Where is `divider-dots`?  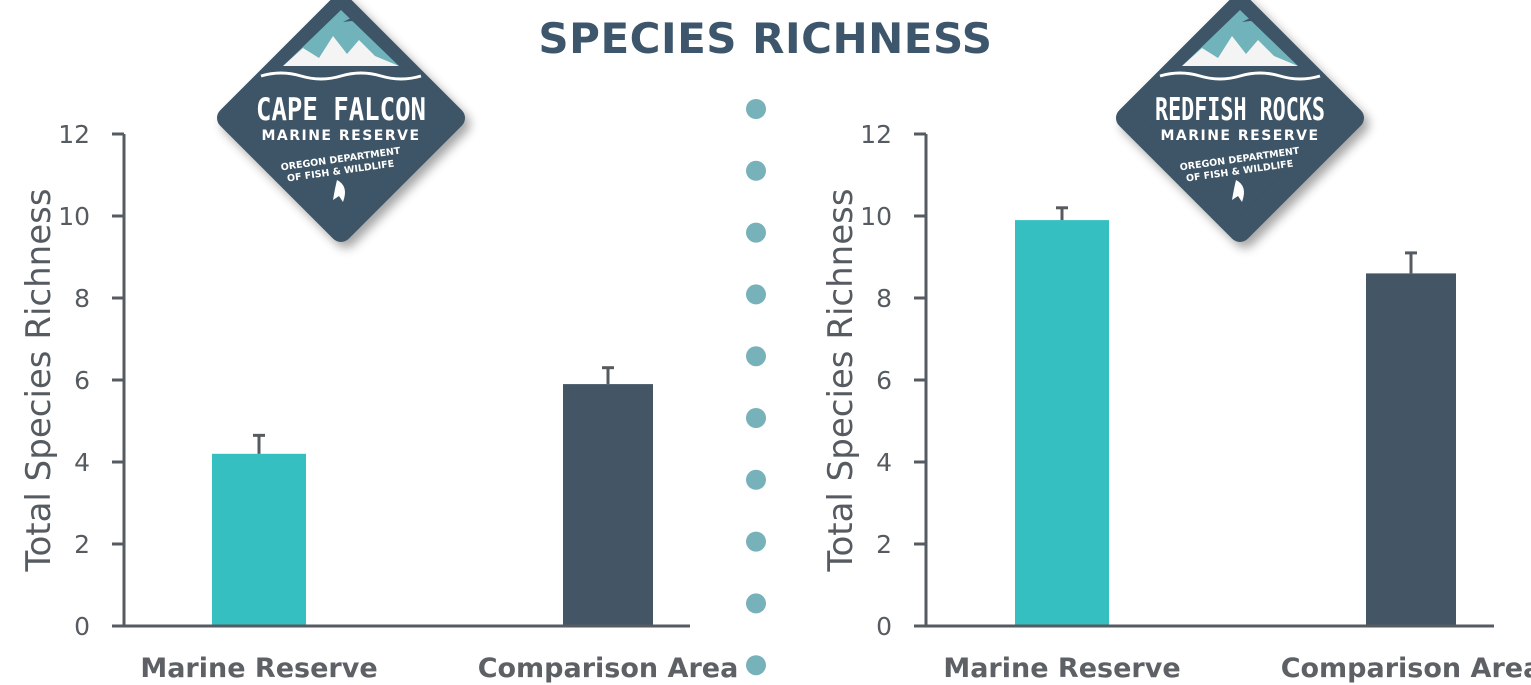
divider-dots is located at coordinates (756, 387).